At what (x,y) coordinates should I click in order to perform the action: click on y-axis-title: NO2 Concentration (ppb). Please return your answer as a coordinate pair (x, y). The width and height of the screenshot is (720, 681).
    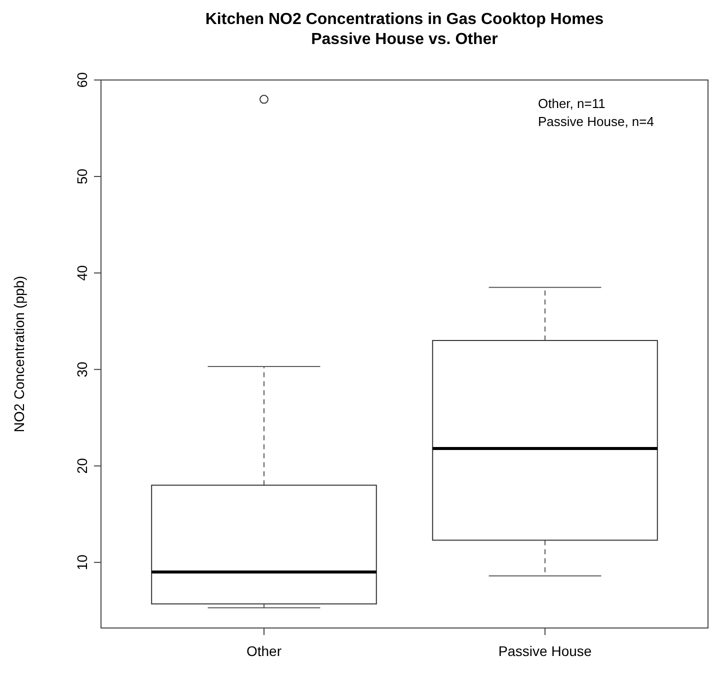
    Looking at the image, I should click on (19, 354).